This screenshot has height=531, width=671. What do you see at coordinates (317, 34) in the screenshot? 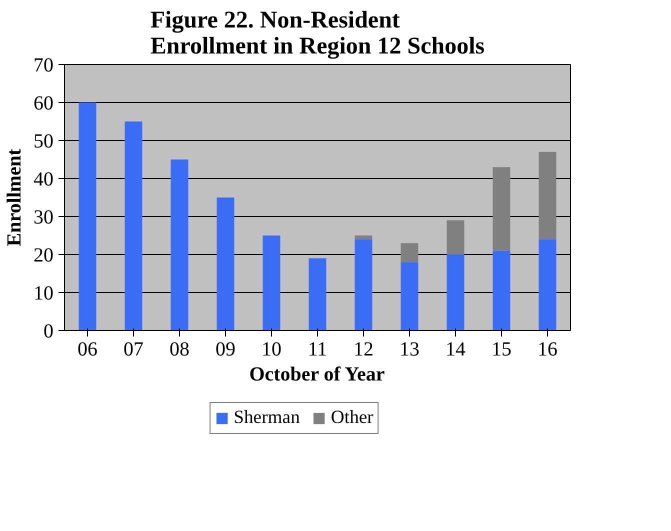
I see `chart-title: Figure 22. Non-Resident Enrollment in Region 12 Schools` at bounding box center [317, 34].